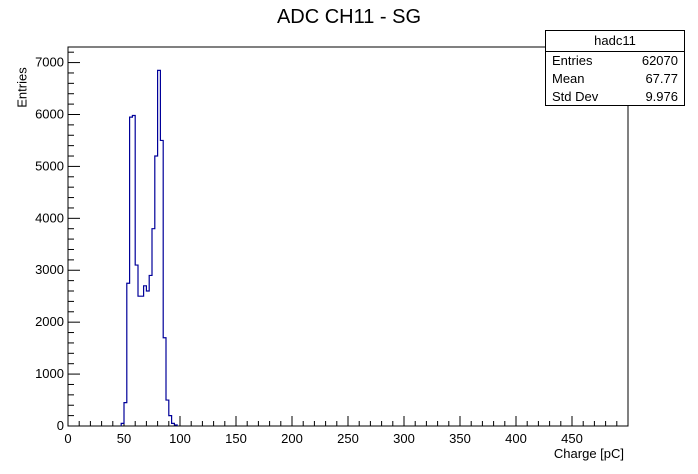 The image size is (698, 474). Describe the element at coordinates (49, 217) in the screenshot. I see `y-tick-label: 4000` at that location.